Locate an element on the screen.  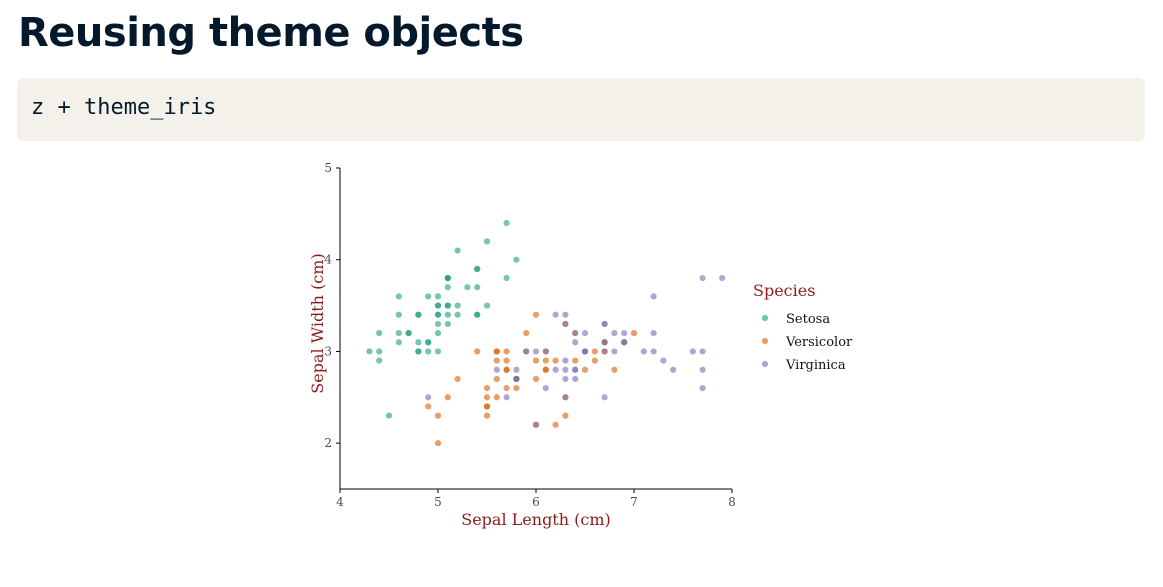
legend-title: Species is located at coordinates (784, 290).